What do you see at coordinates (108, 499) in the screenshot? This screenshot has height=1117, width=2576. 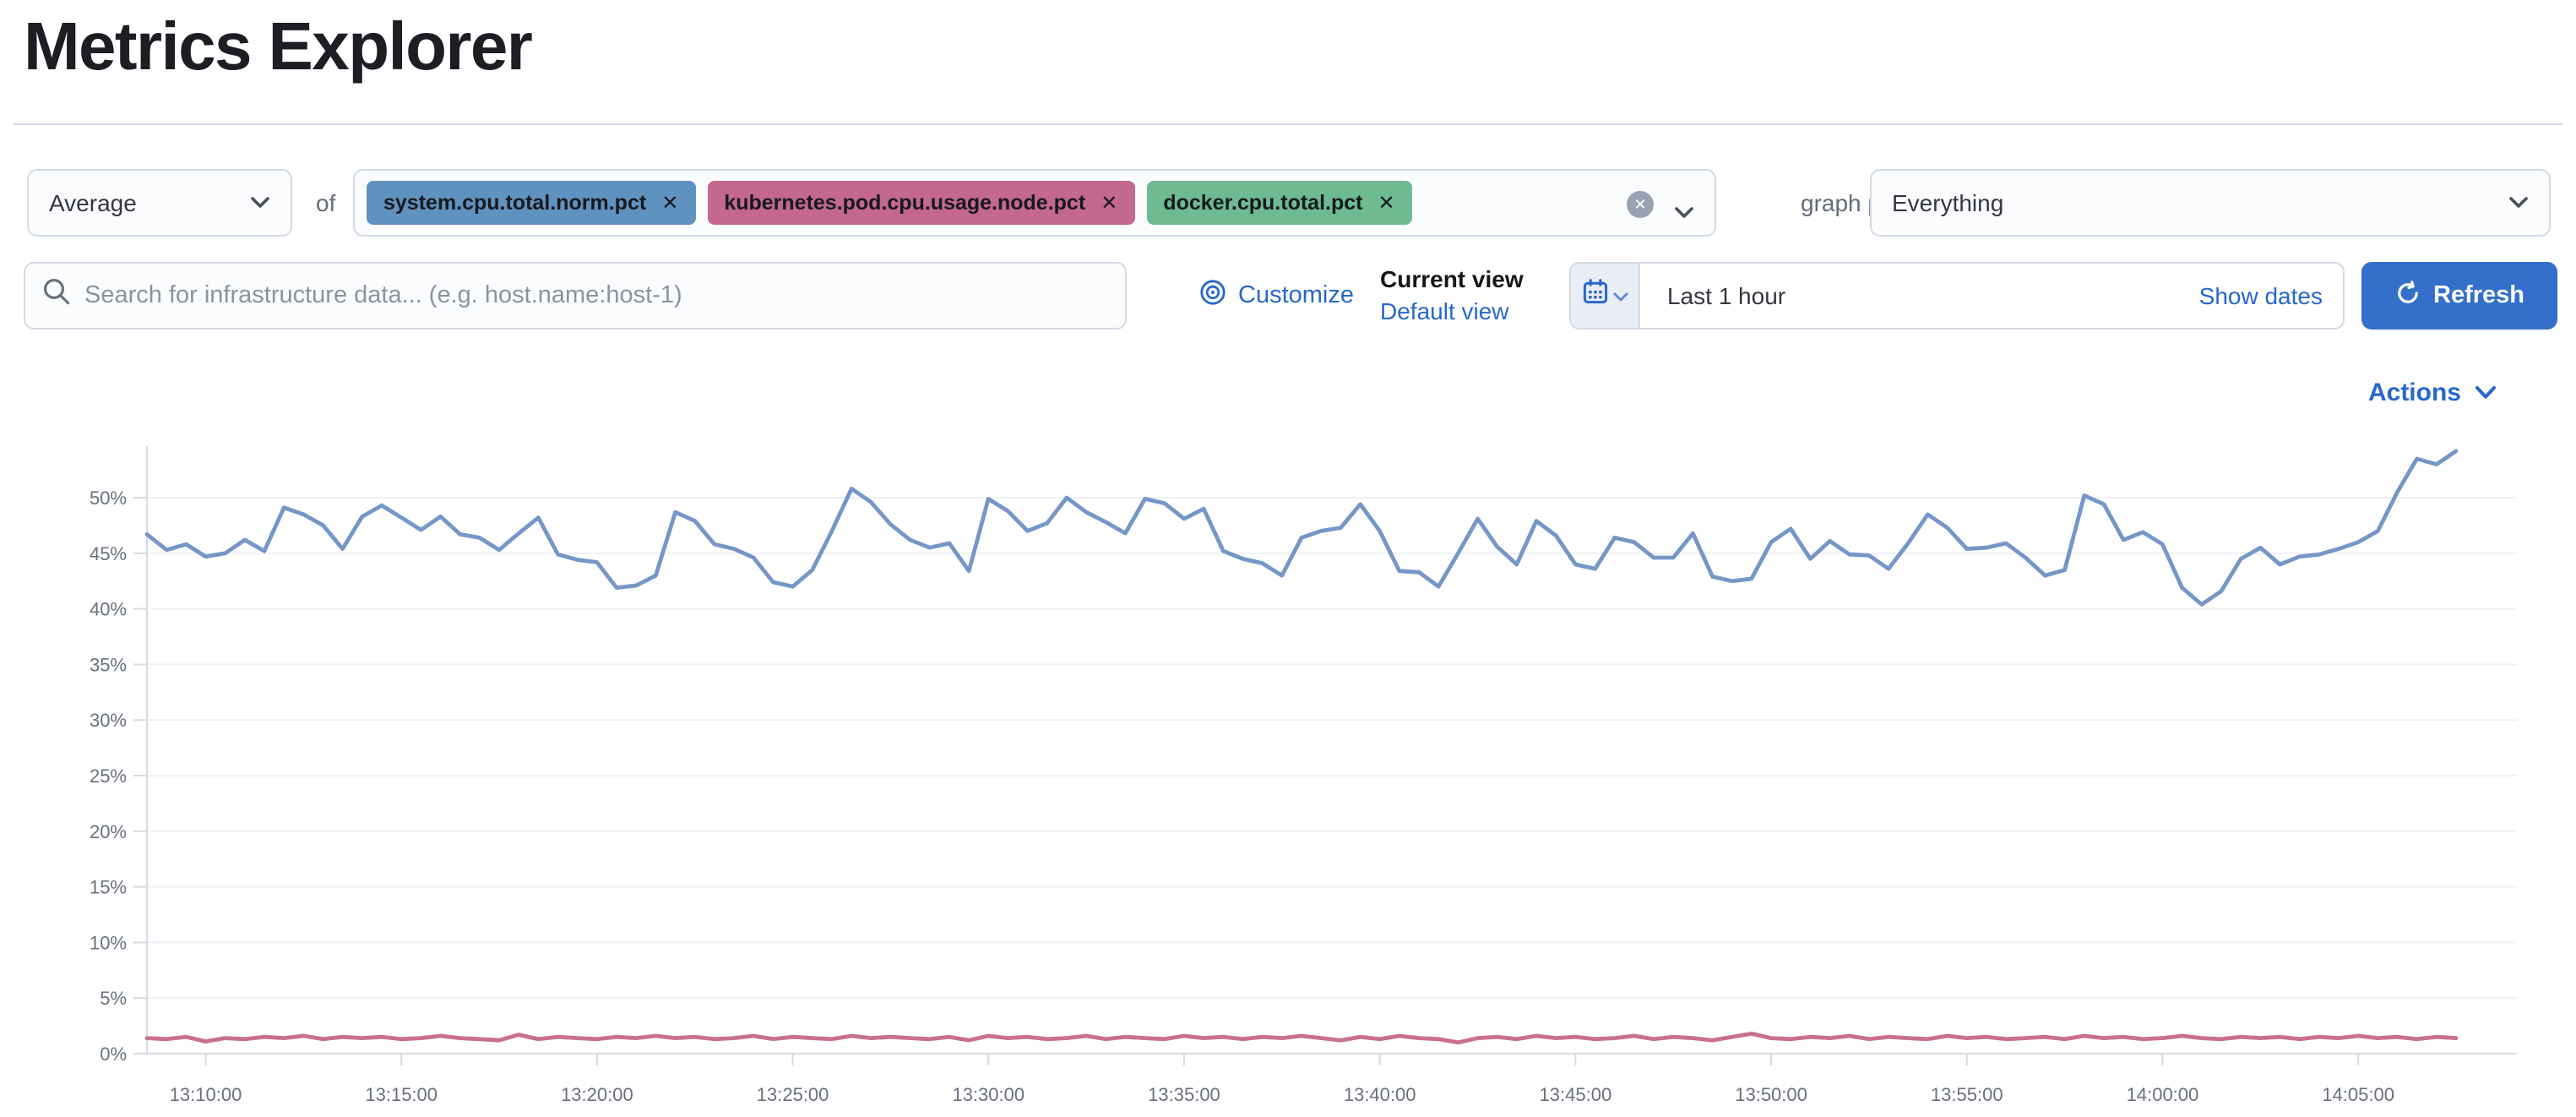 I see `svg-text: 50%` at bounding box center [108, 499].